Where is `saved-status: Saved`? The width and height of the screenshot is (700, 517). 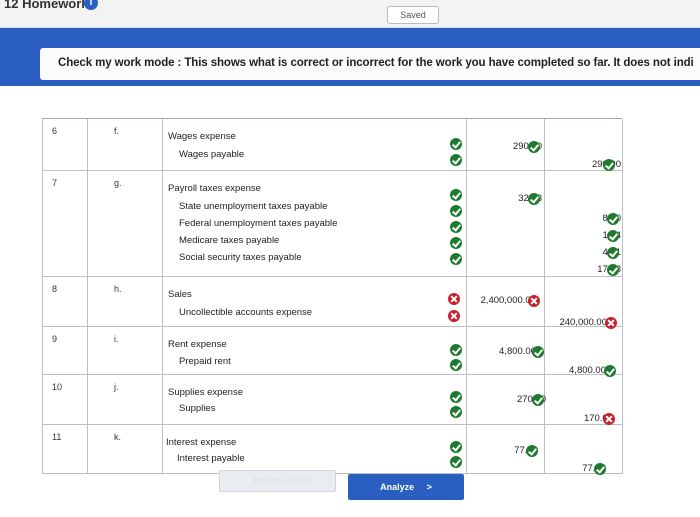
saved-status: Saved is located at coordinates (413, 15).